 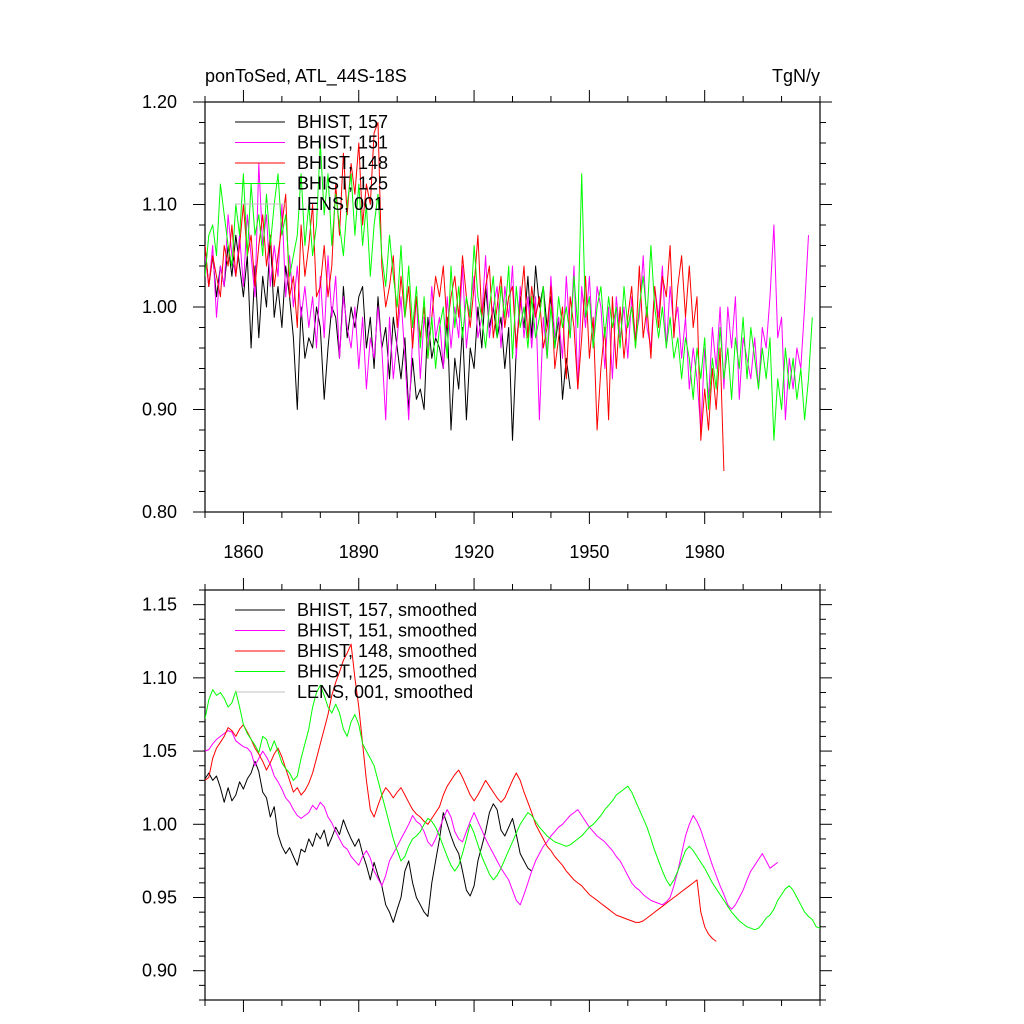 I want to click on legend-label: LENS, 001, so click(x=340, y=204).